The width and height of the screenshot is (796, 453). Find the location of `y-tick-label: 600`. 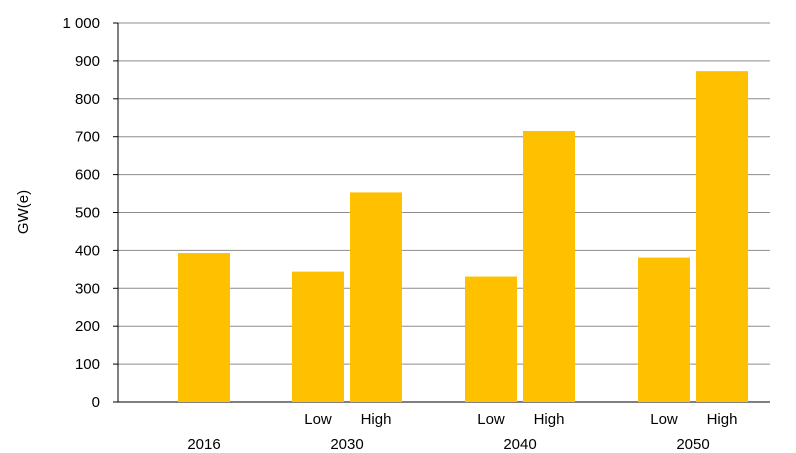

y-tick-label: 600 is located at coordinates (87, 175).